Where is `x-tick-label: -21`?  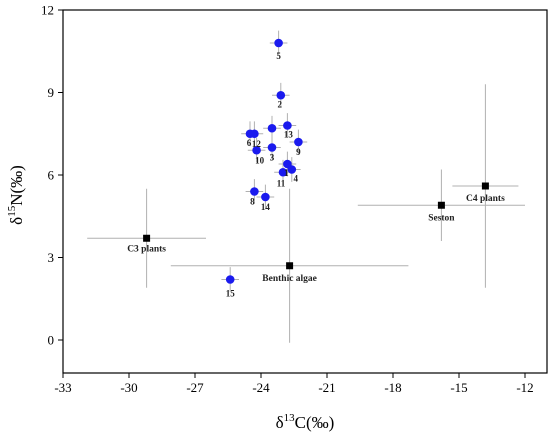 x-tick-label: -21 is located at coordinates (326, 387).